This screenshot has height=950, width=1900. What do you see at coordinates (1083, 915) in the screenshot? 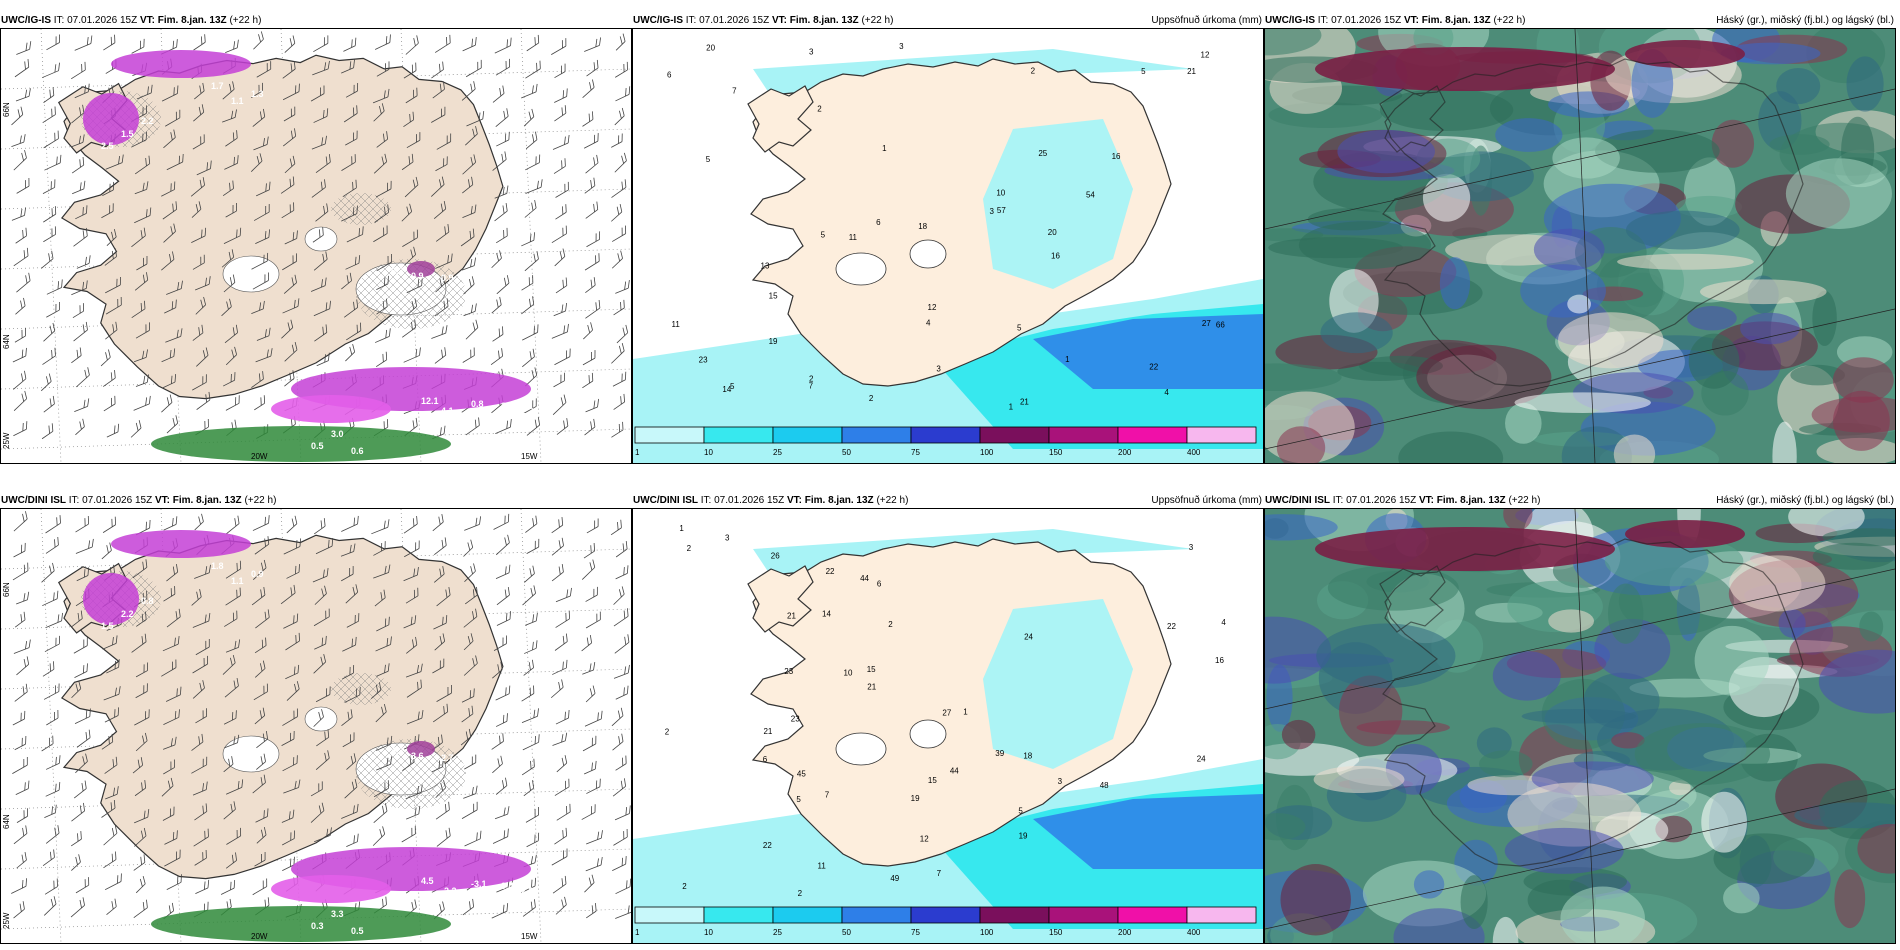
I see `colorbar-segment` at bounding box center [1083, 915].